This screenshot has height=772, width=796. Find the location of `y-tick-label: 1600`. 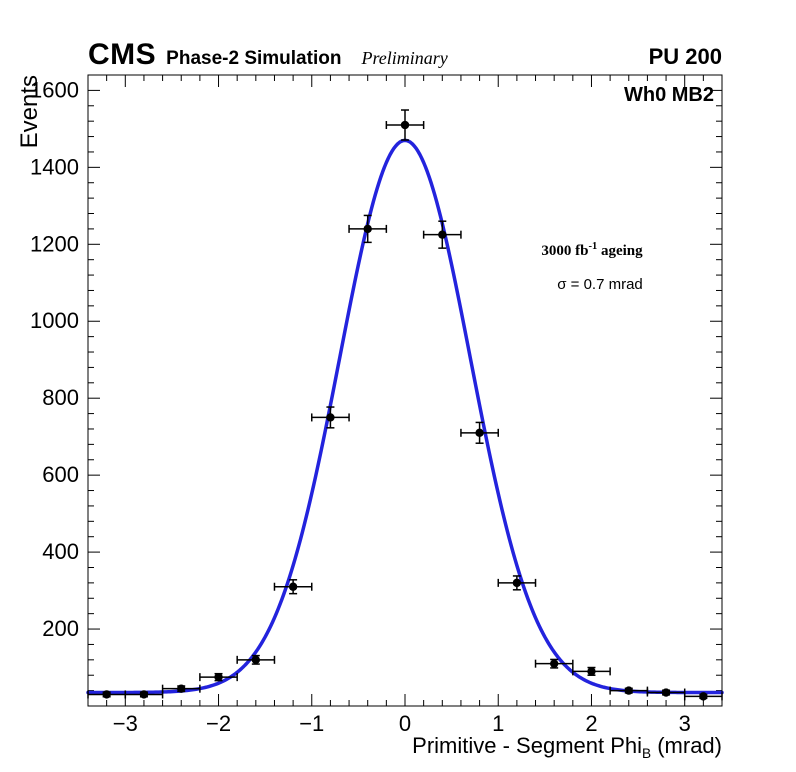

y-tick-label: 1600 is located at coordinates (54, 89).